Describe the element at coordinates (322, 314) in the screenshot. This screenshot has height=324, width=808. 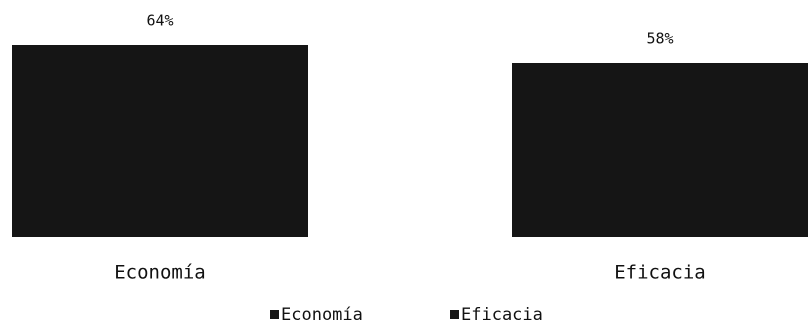
I see `legend-label: Economía` at that location.